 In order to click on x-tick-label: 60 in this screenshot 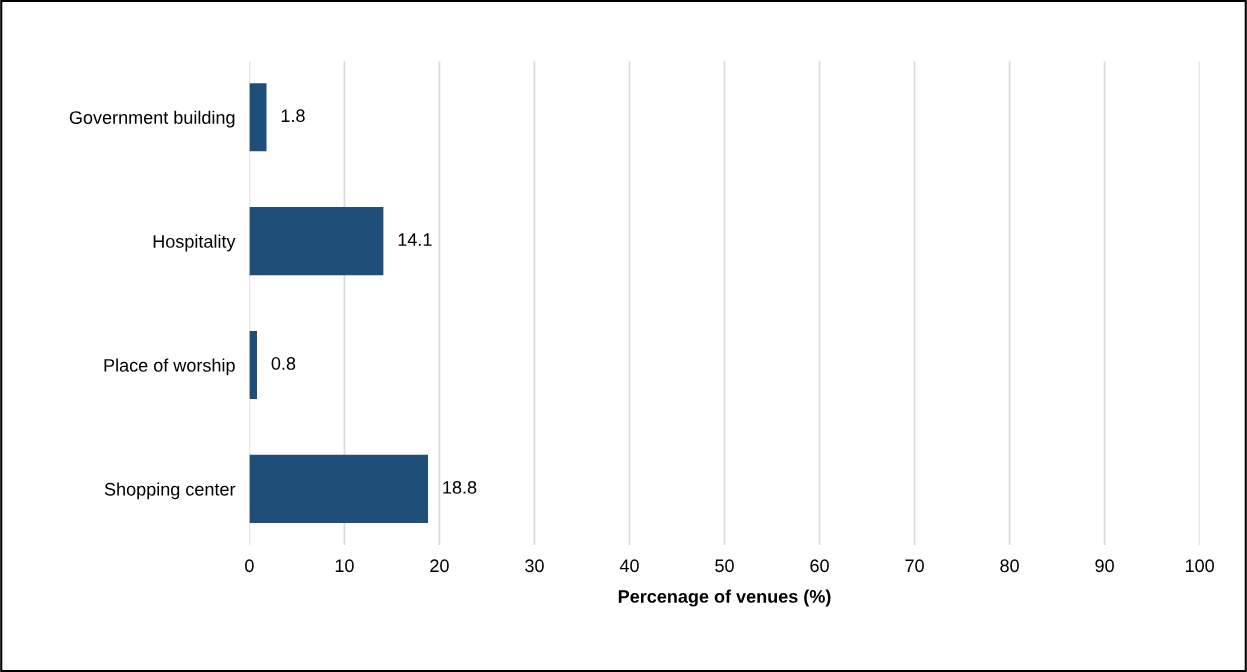, I will do `click(819, 566)`.